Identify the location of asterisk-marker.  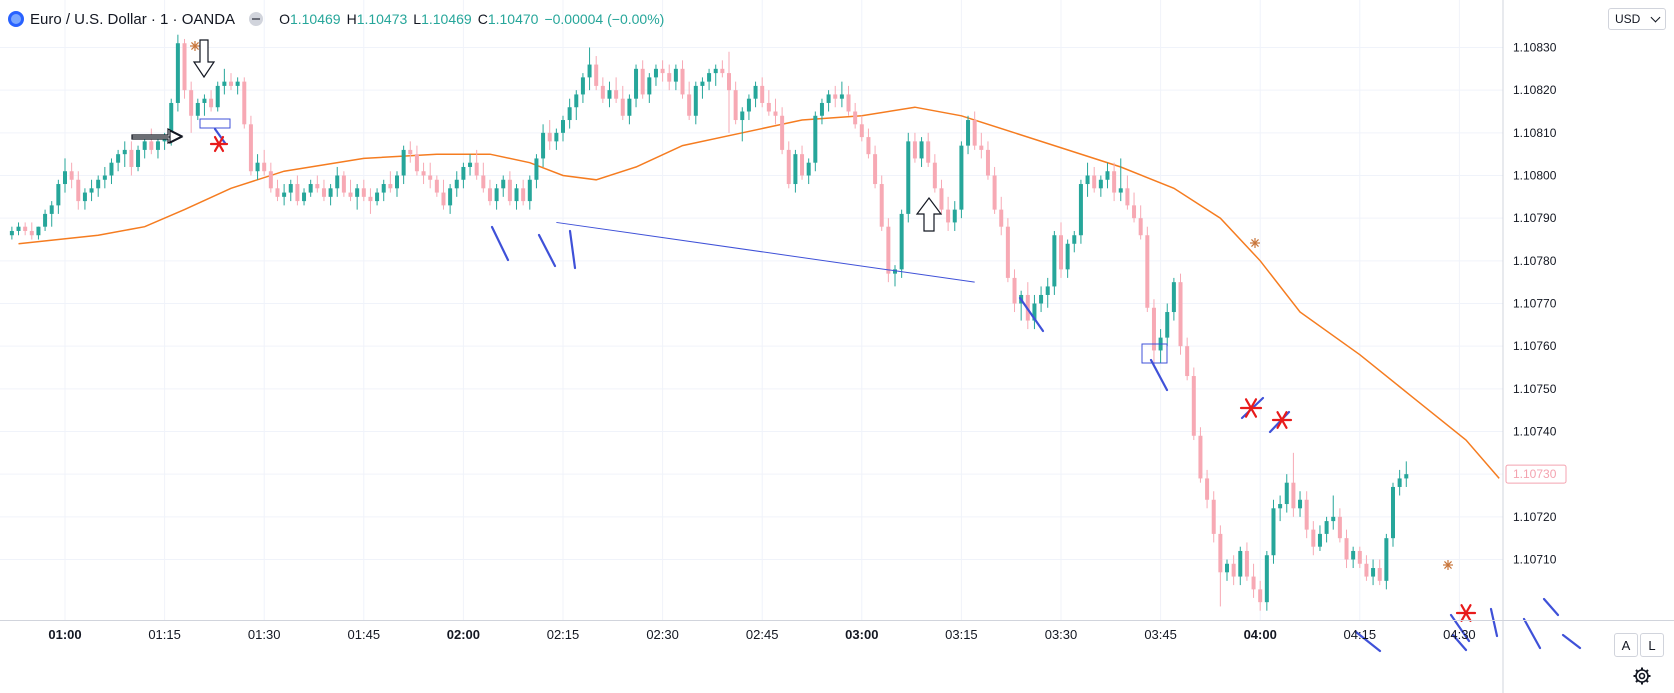
(195, 46).